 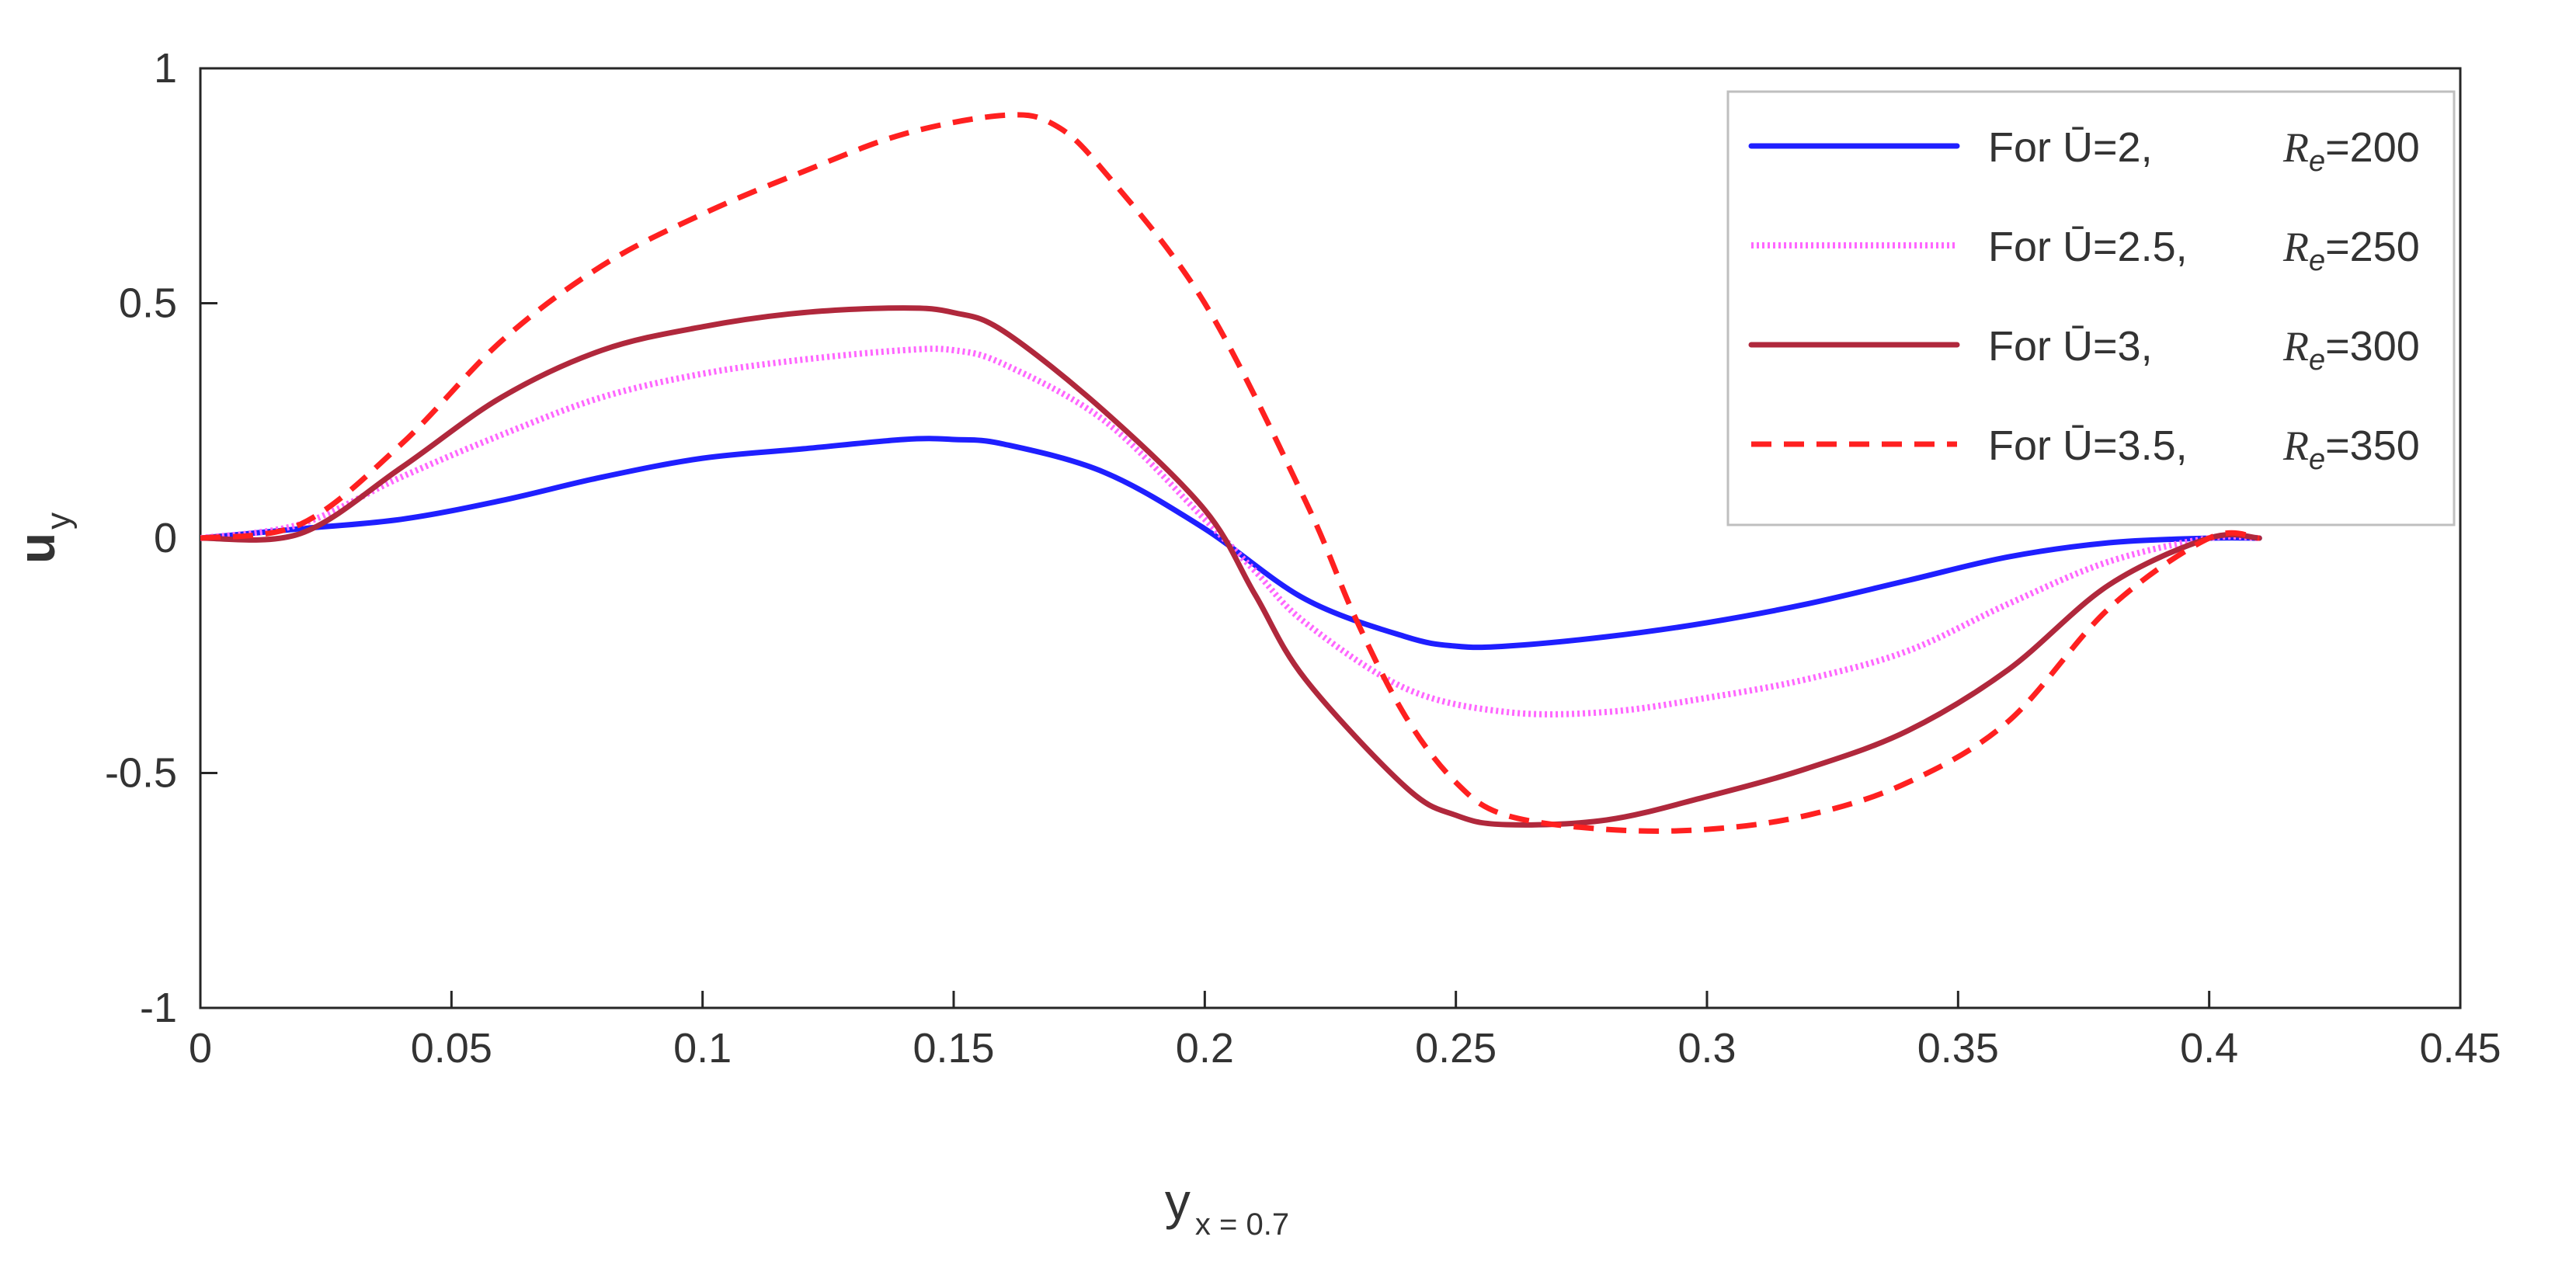 What do you see at coordinates (1958, 1048) in the screenshot?
I see `x-tick-label: 0.35` at bounding box center [1958, 1048].